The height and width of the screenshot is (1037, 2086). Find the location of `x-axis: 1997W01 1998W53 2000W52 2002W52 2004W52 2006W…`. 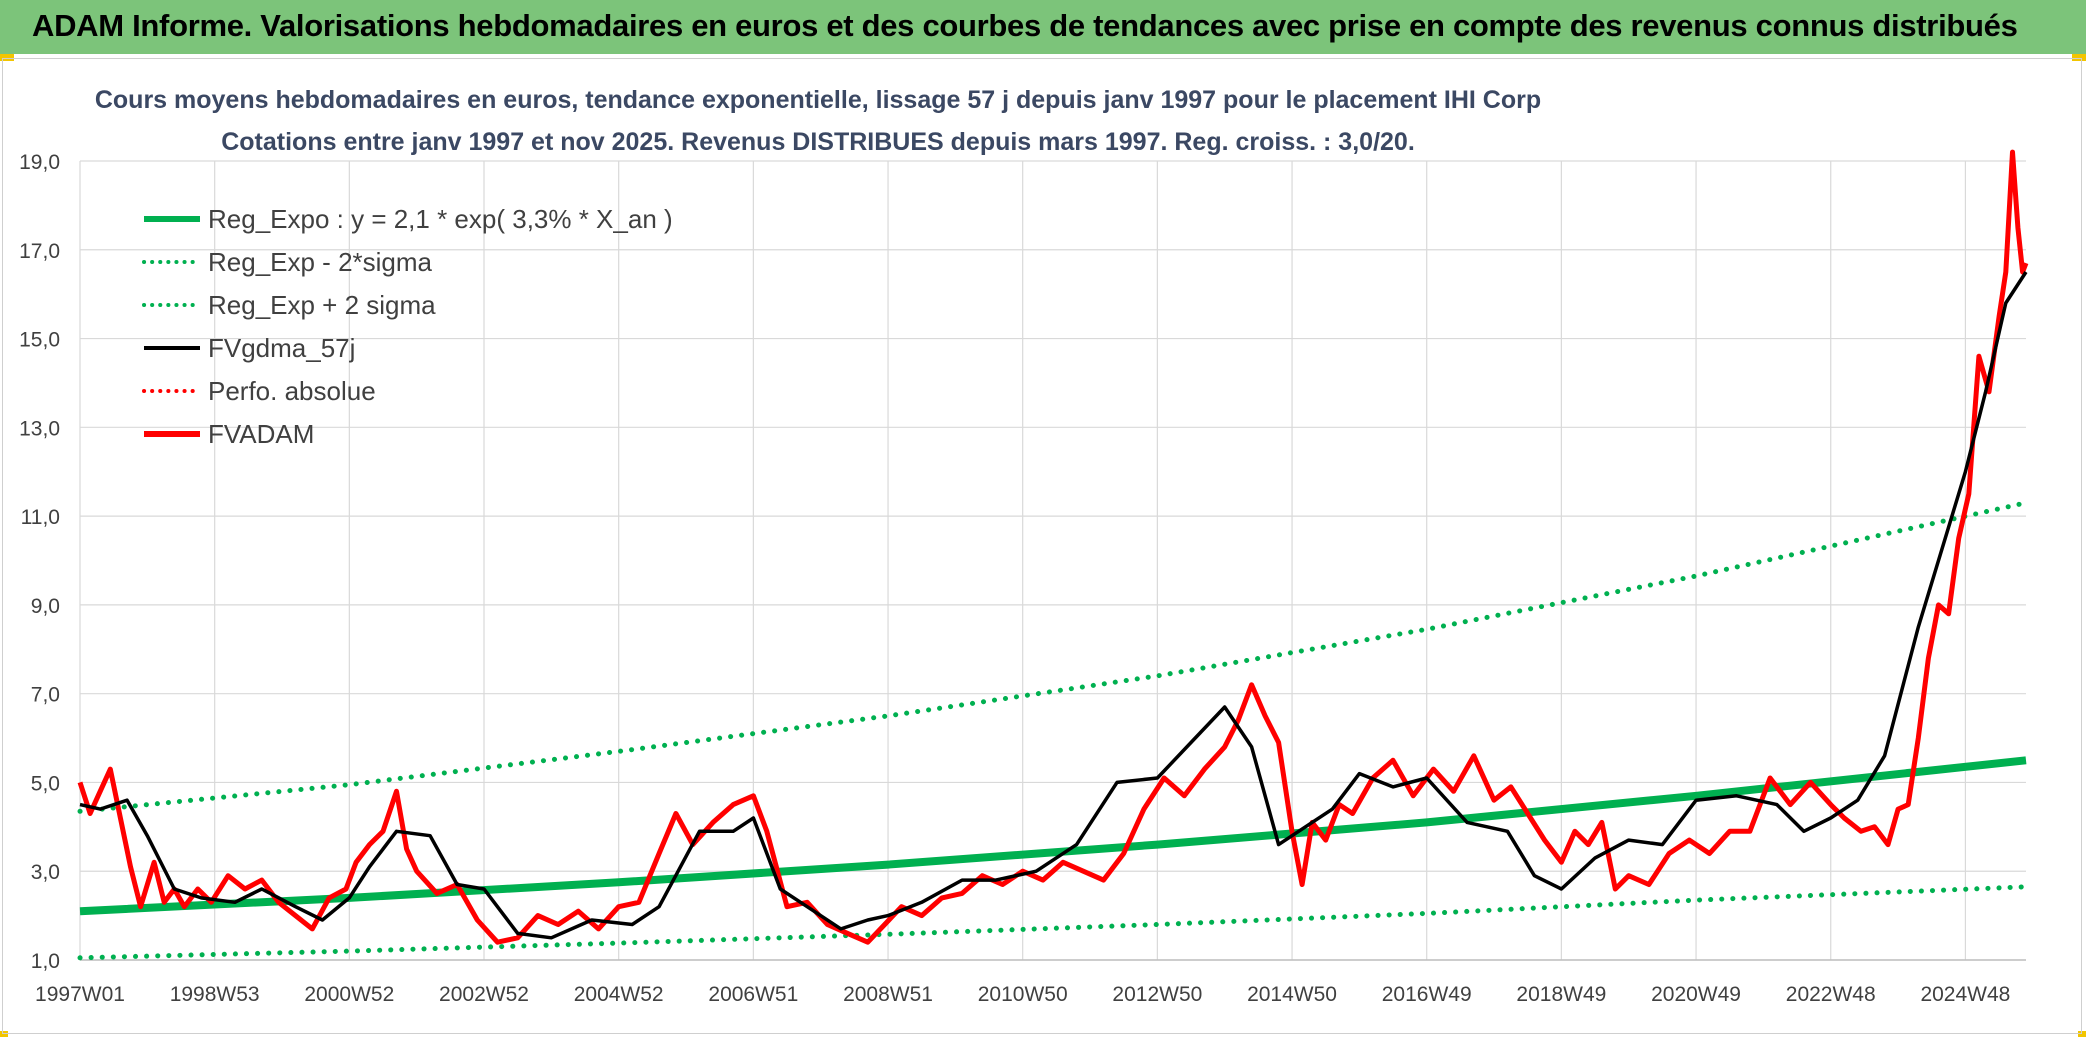

x-axis: 1997W01 1998W53 2000W52 2002W52 2004W52 2006W… is located at coordinates (1030, 982).